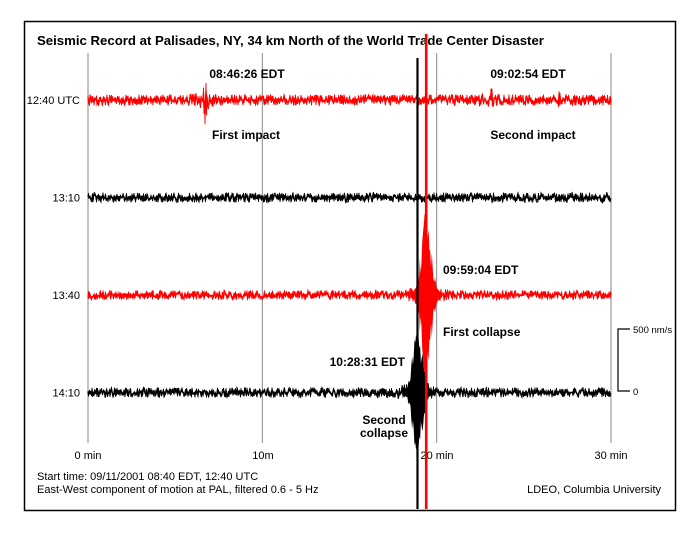 The width and height of the screenshot is (699, 534). I want to click on event-overflow-lines-layer, so click(422, 271).